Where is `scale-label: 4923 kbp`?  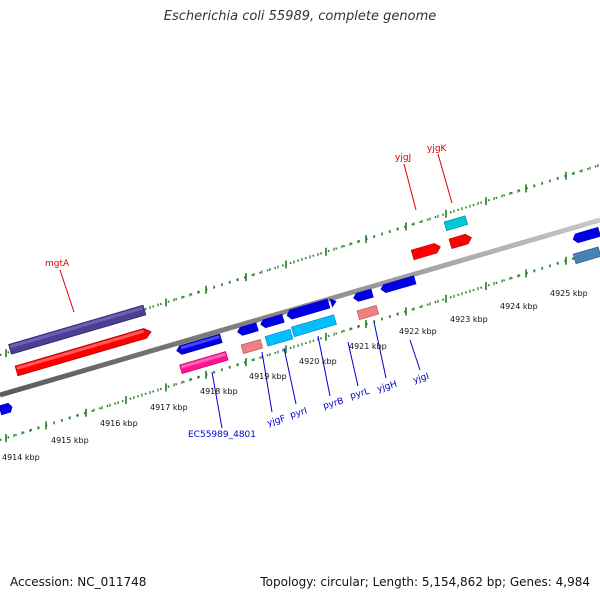
scale-label: 4923 kbp is located at coordinates (469, 319).